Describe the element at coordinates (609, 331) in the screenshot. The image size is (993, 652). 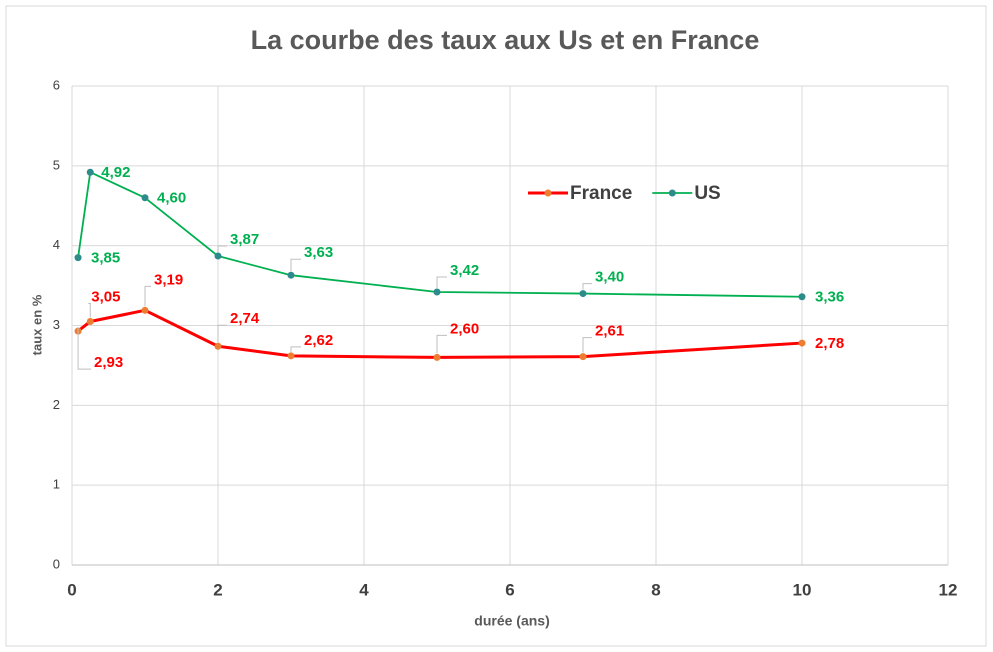
I see `data-label: 2,61` at that location.